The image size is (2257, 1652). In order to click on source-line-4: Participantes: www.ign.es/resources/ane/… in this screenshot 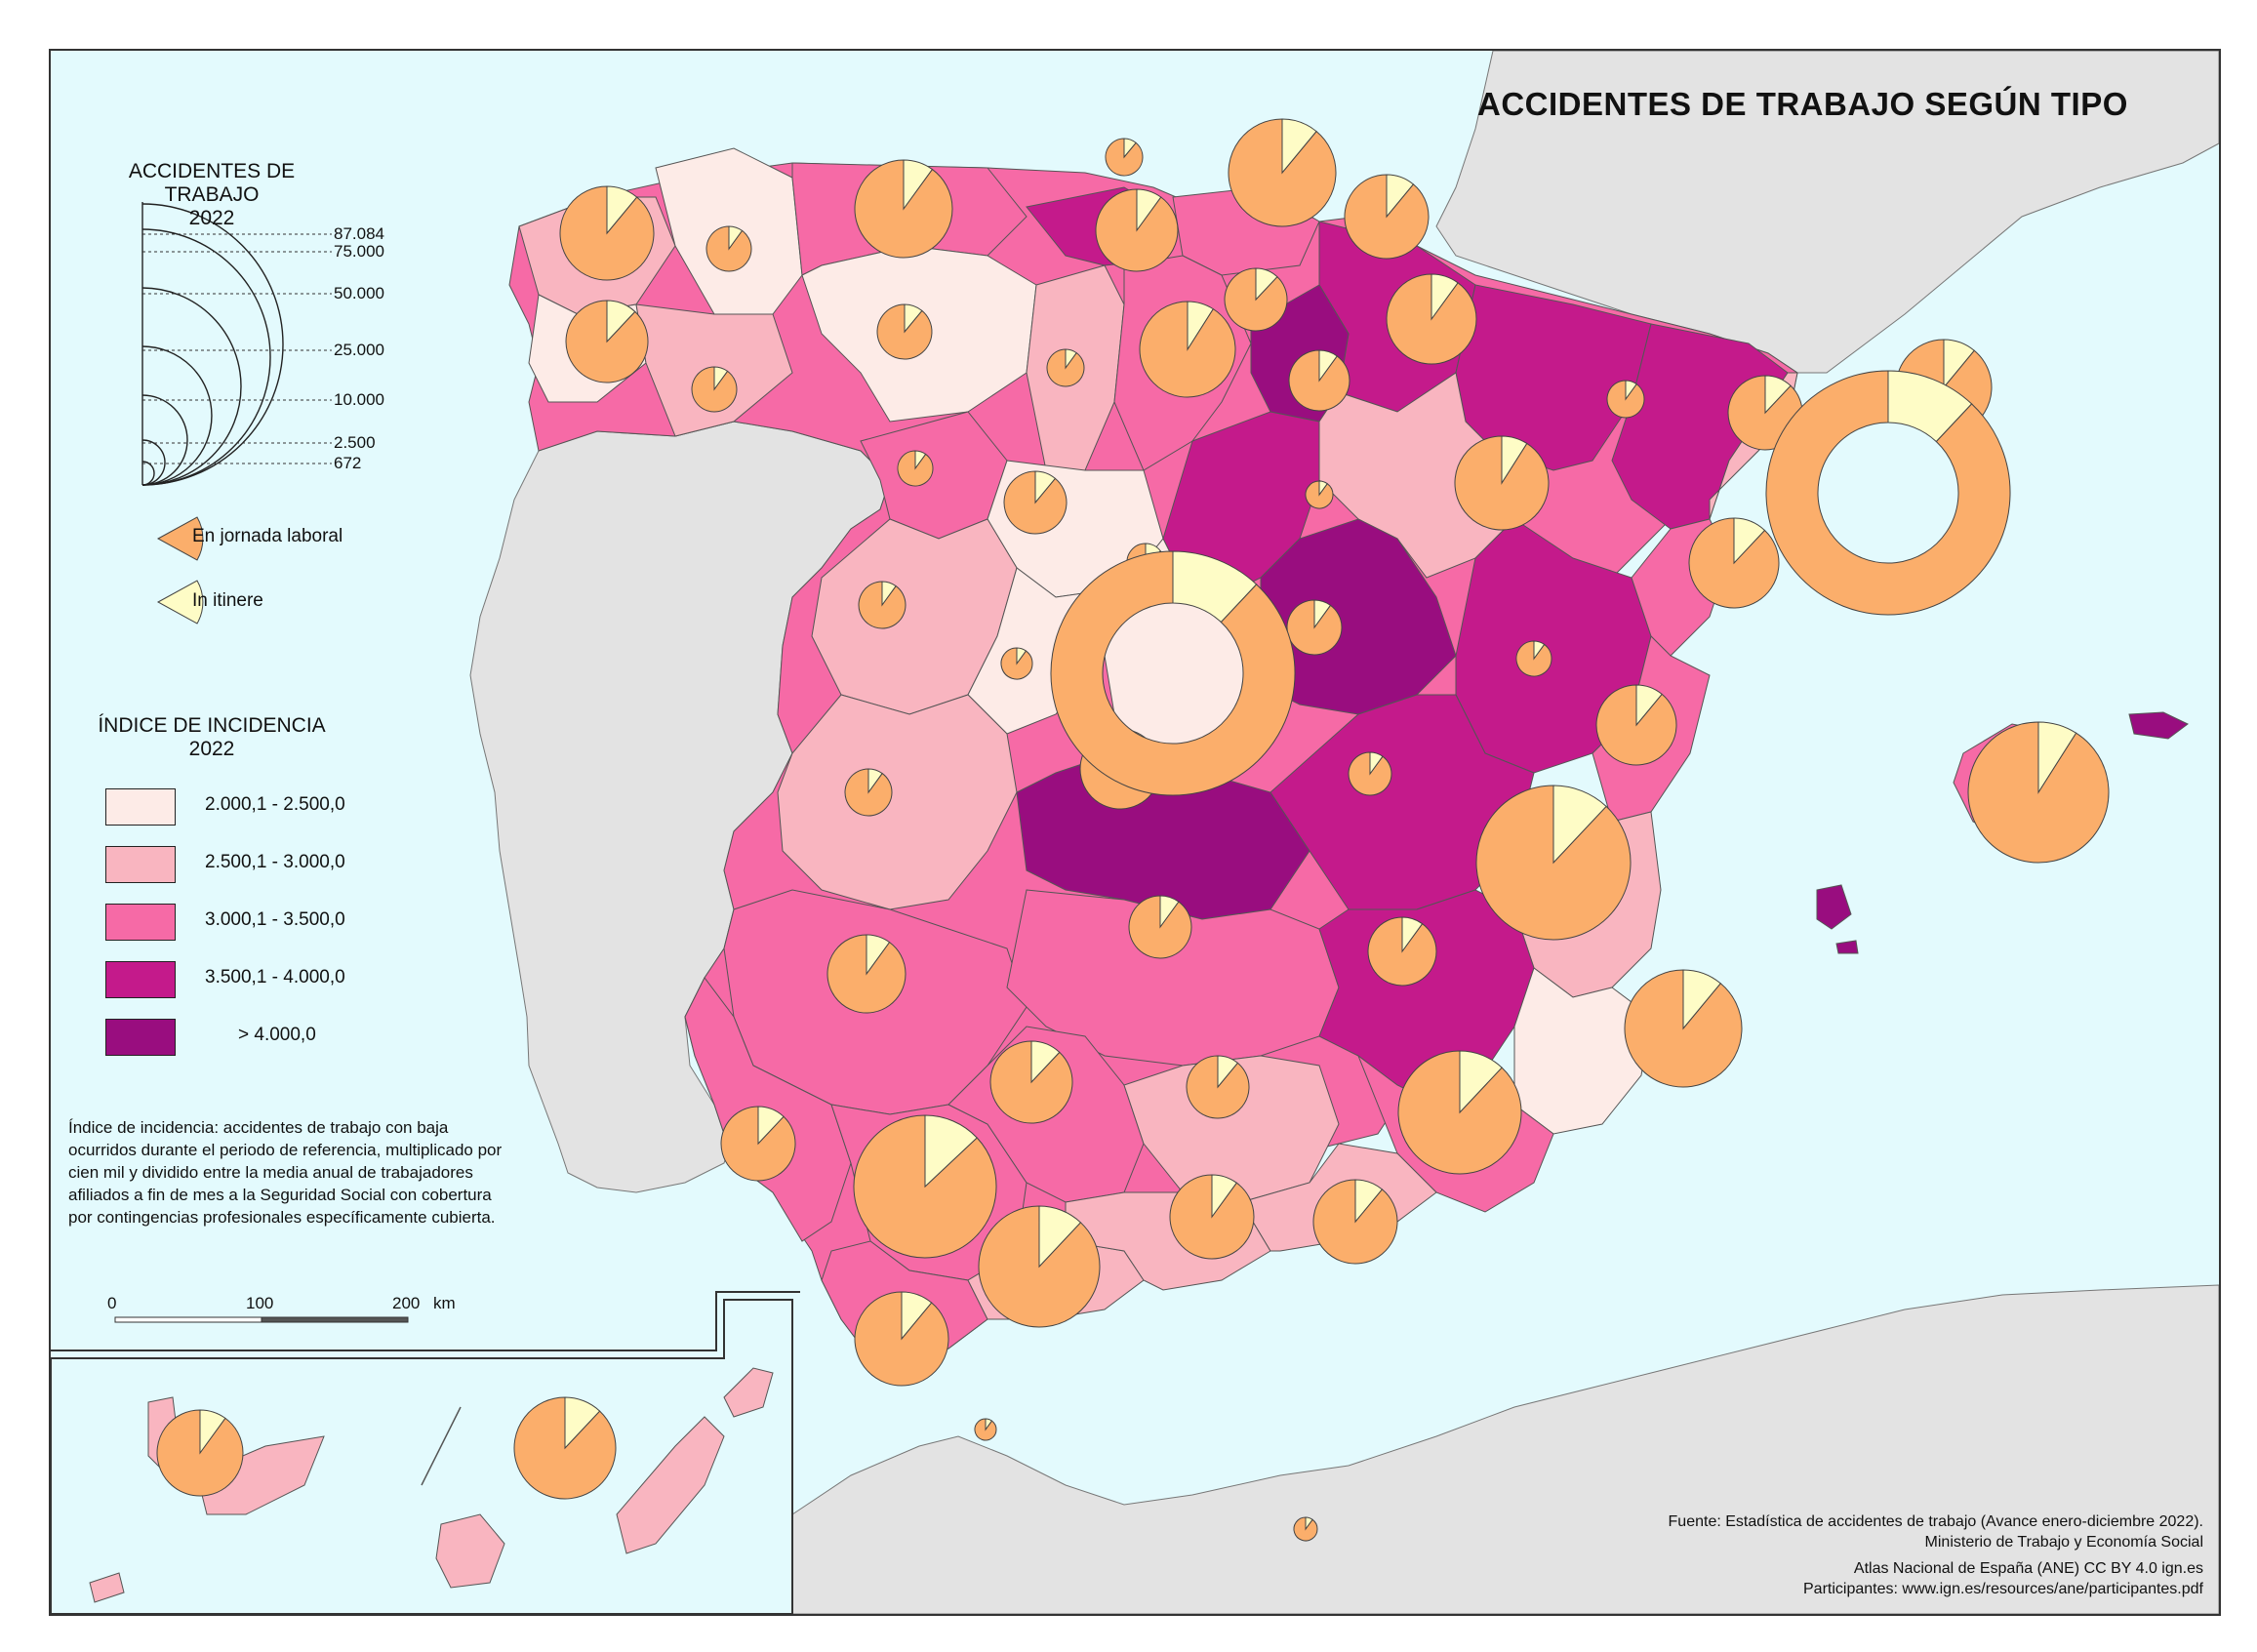, I will do `click(2003, 1589)`.